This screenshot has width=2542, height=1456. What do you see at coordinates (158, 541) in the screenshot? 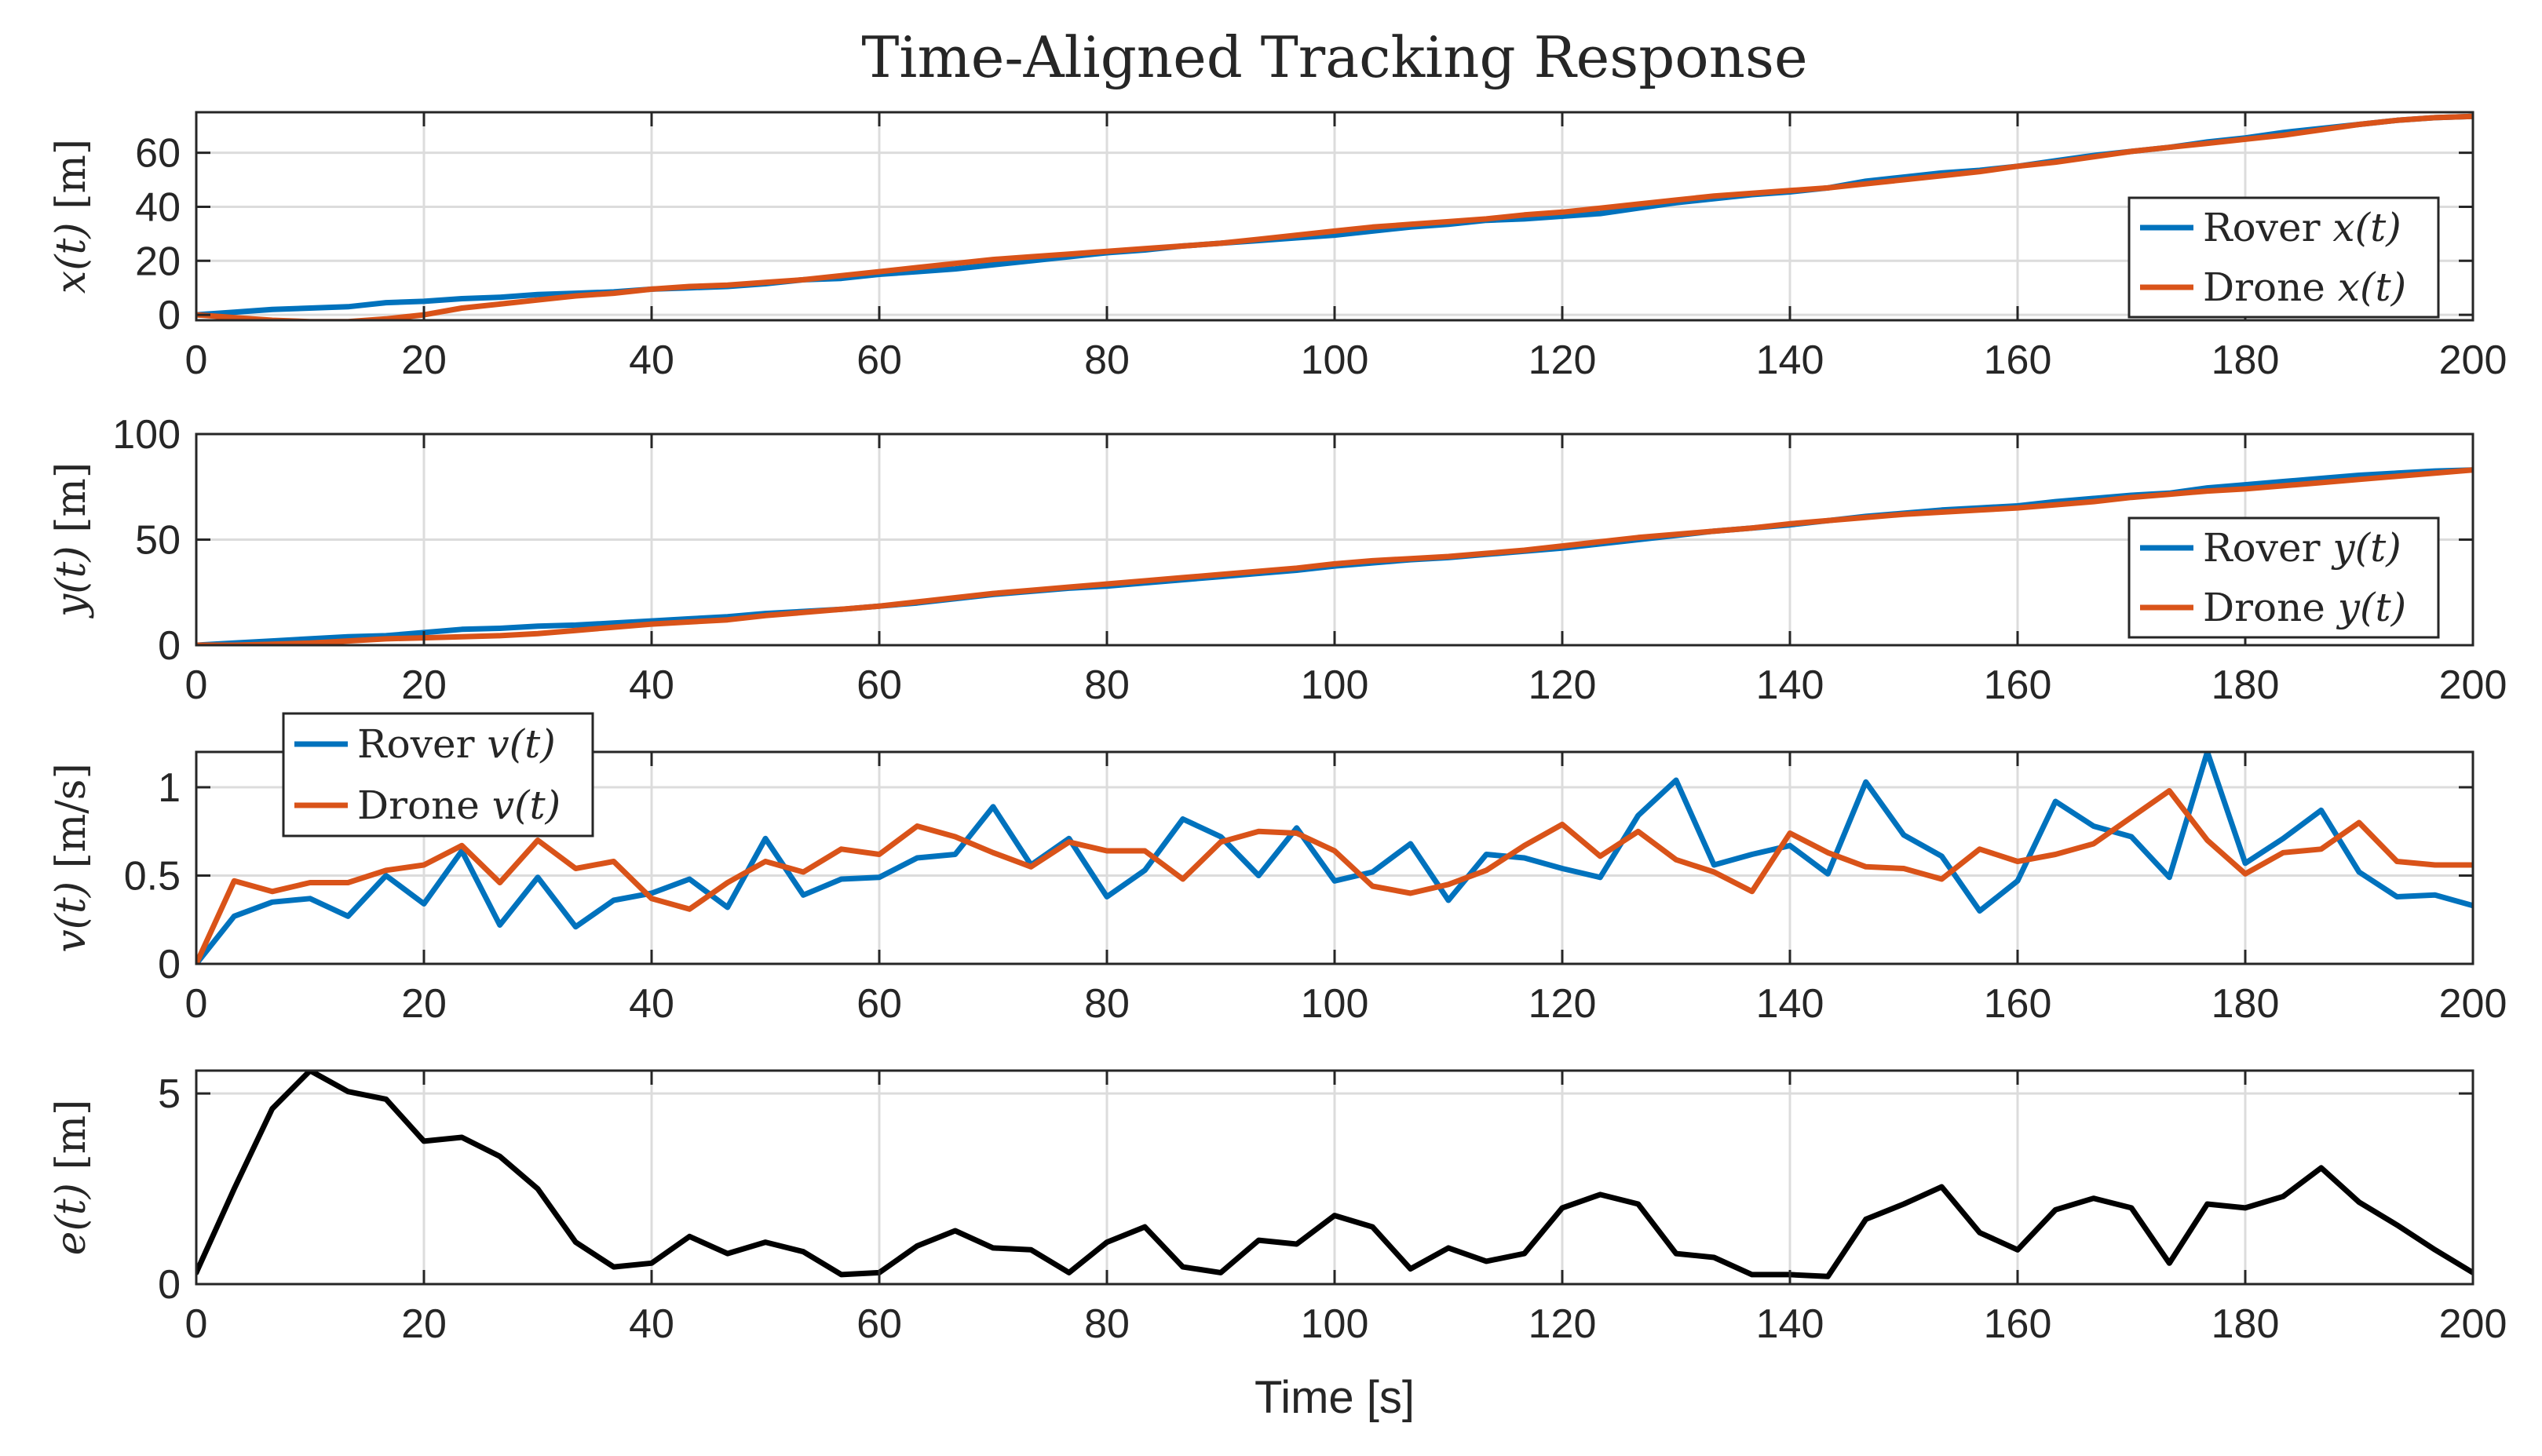
I see `y-tick-label: 50` at bounding box center [158, 541].